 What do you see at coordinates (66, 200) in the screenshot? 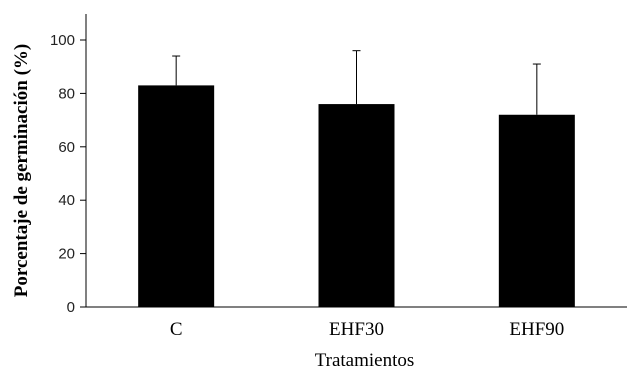
I see `y-tick-label: 40` at bounding box center [66, 200].